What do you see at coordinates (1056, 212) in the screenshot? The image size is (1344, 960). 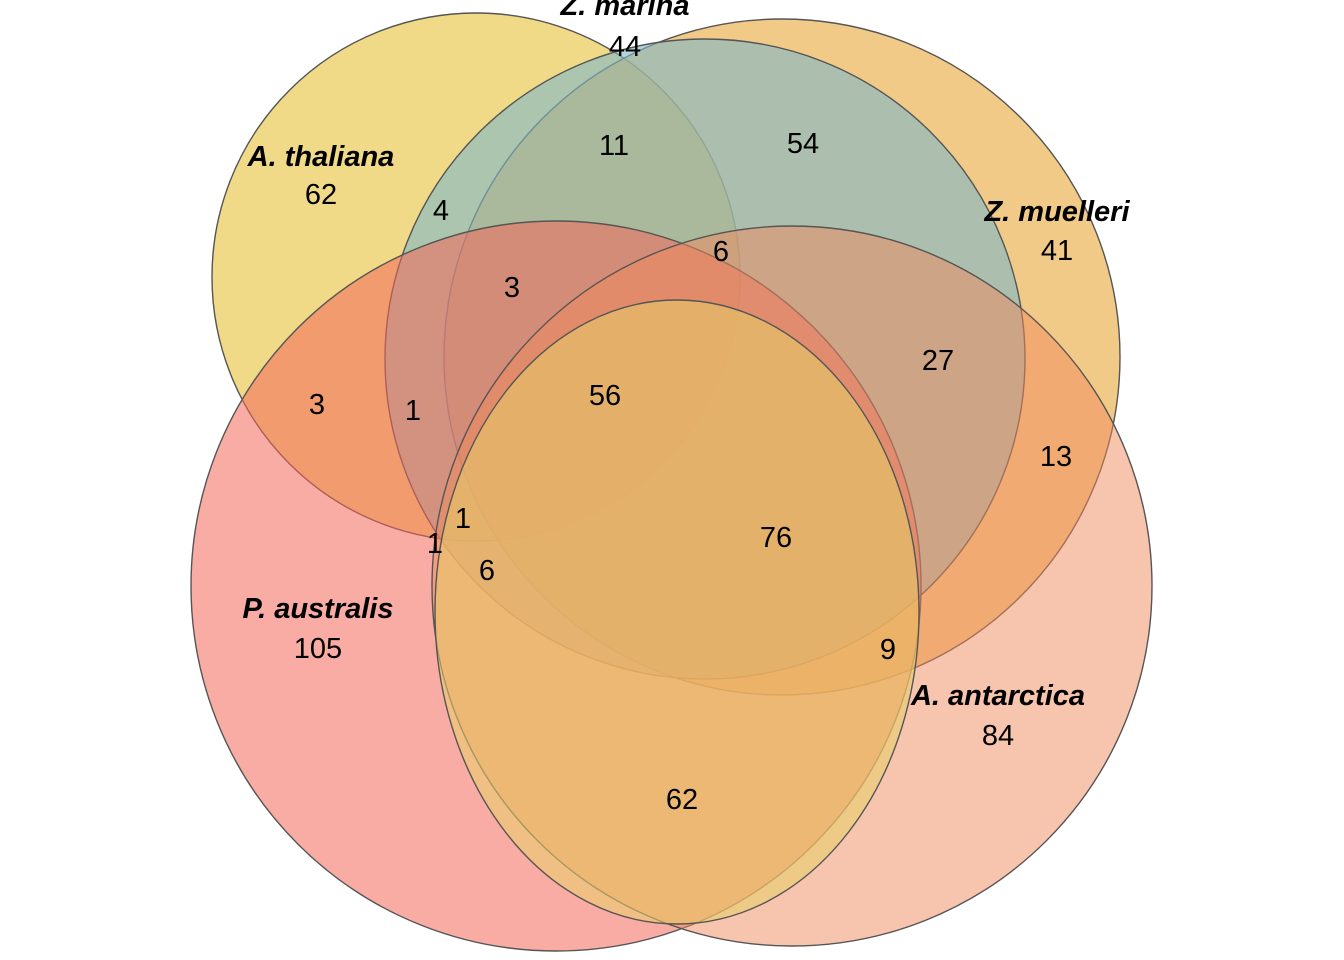 I see `label-z-muelleri: Z. muelleri` at bounding box center [1056, 212].